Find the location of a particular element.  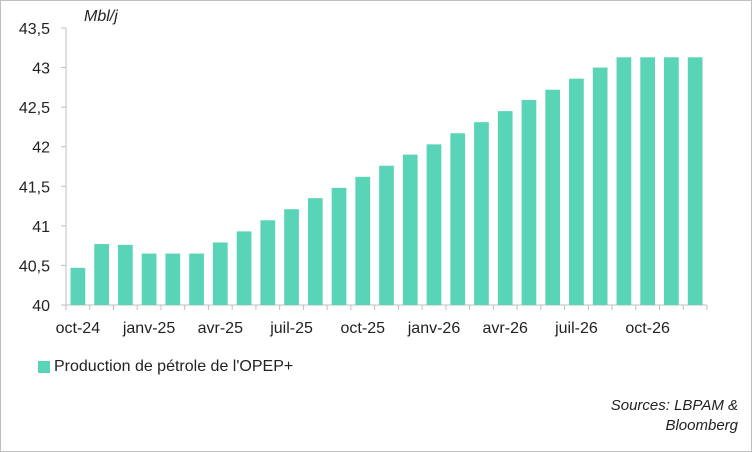

y-tick-label: 42 is located at coordinates (41, 148).